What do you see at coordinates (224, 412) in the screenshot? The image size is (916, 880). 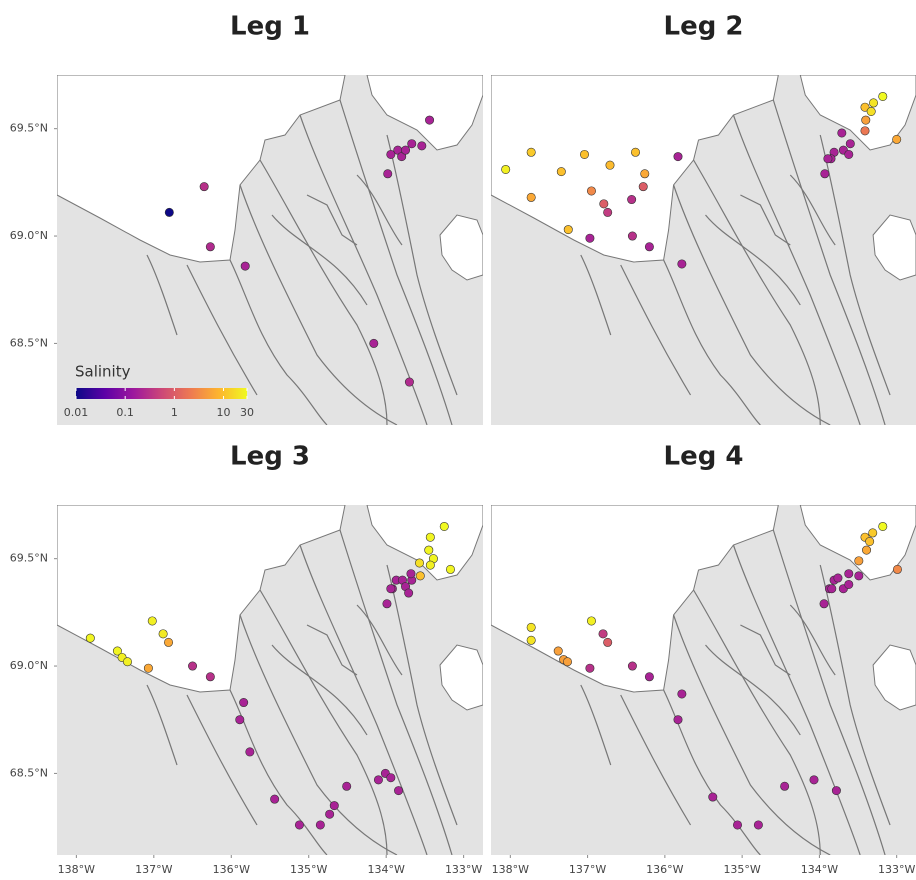 I see `colorbar-tick-label: 10` at bounding box center [224, 412].